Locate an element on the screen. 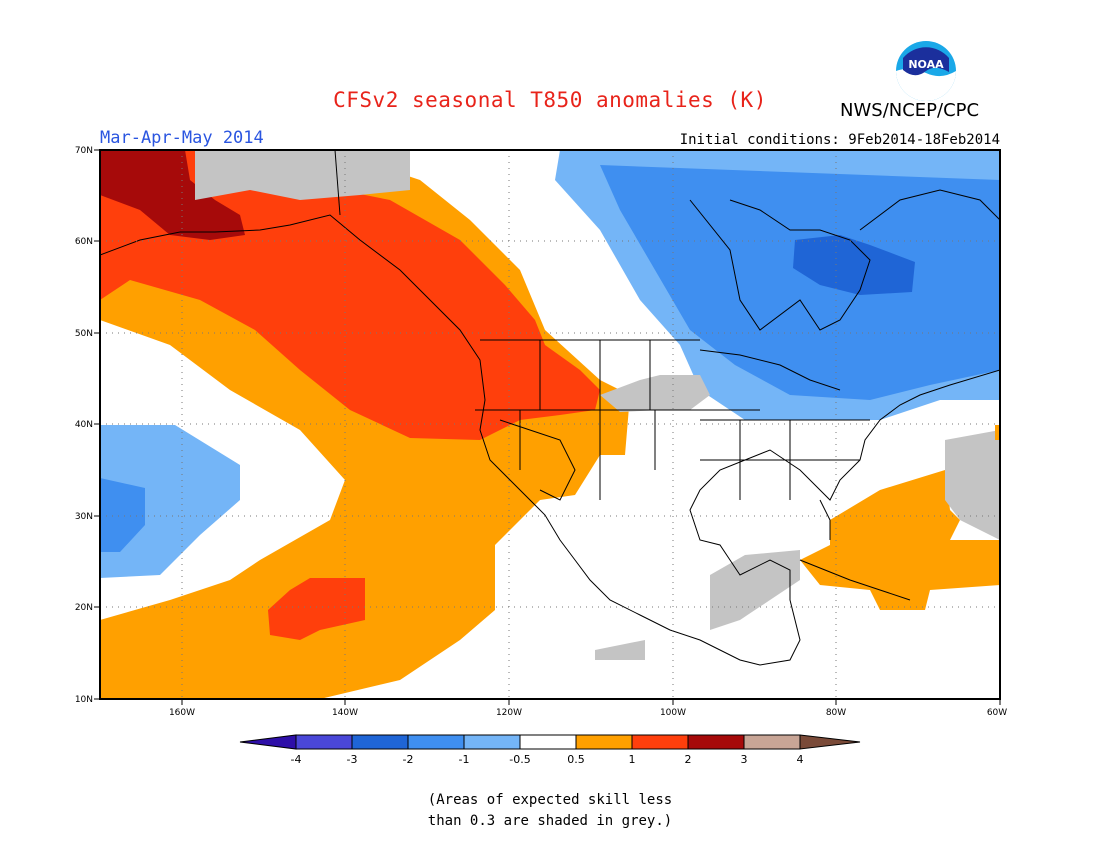  noaa-logo-icon: NOAA is located at coordinates (926, 71).